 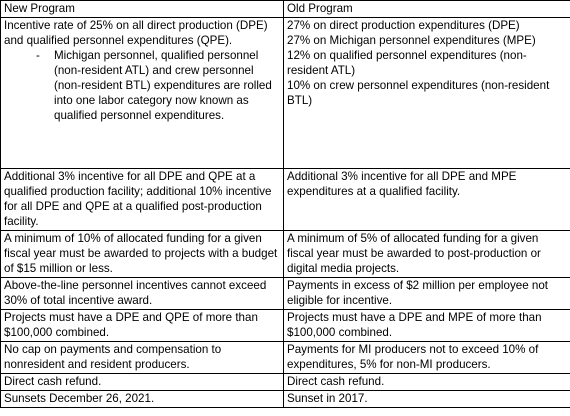 I want to click on header-row: New Program Old Program, so click(x=285, y=9).